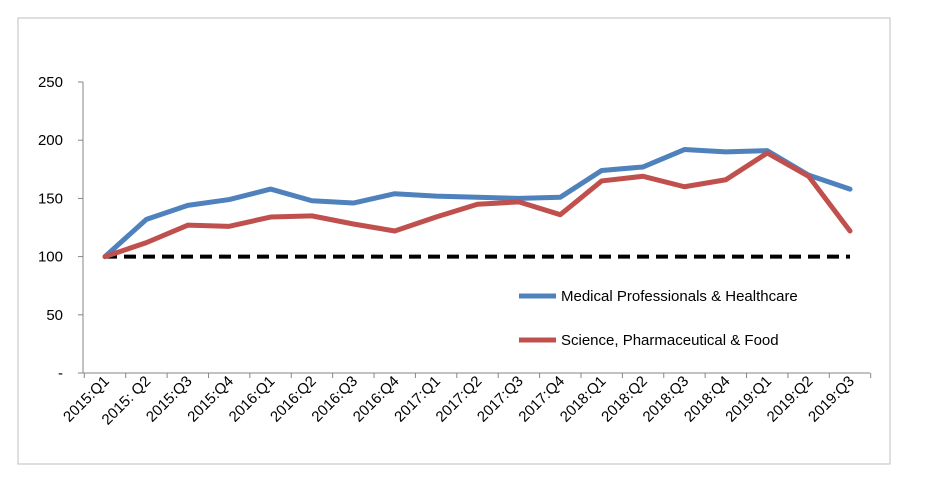 The width and height of the screenshot is (932, 496). I want to click on y-tick-label: 200, so click(50, 140).